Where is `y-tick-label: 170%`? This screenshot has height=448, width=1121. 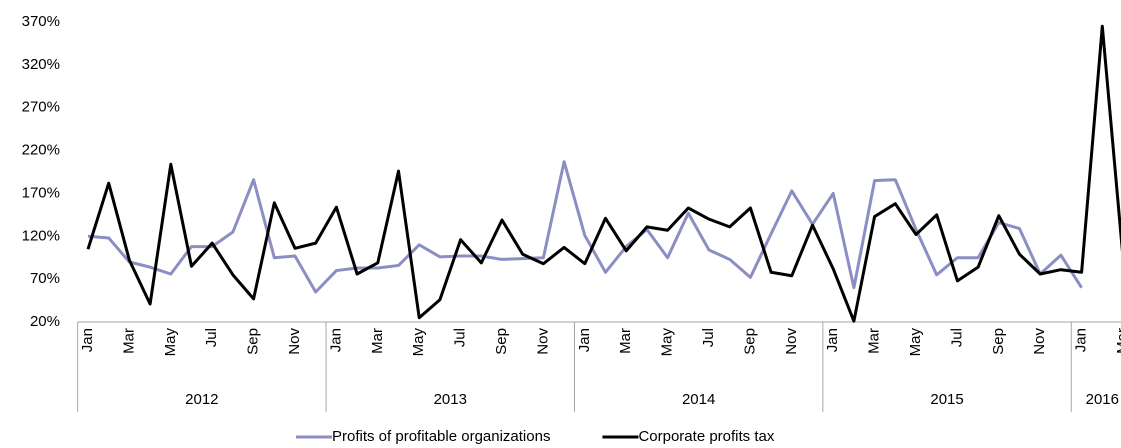
y-tick-label: 170% is located at coordinates (41, 192).